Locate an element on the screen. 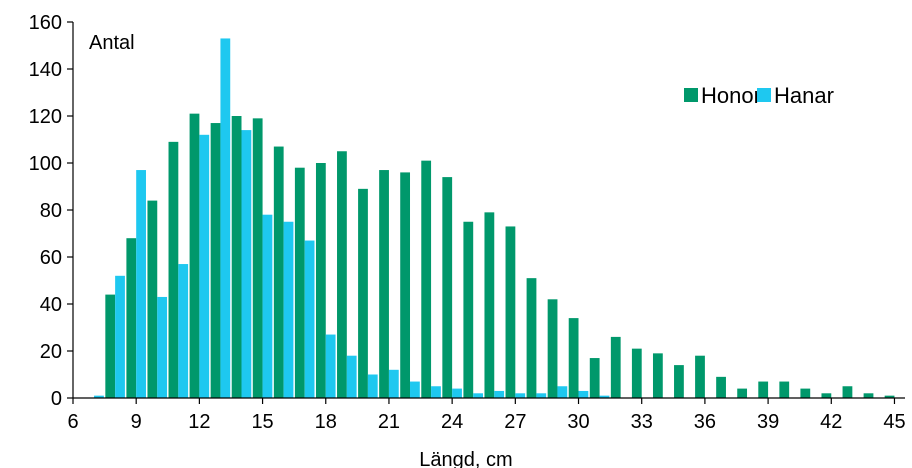  y-tick-label-140: 140 is located at coordinates (45, 70).